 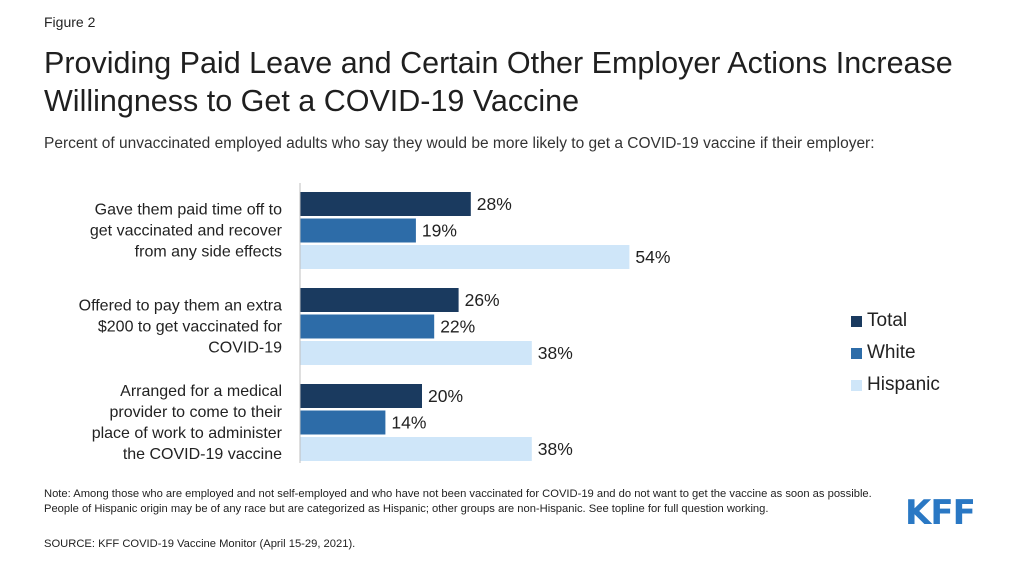 I want to click on data-label: 20%, so click(x=445, y=396).